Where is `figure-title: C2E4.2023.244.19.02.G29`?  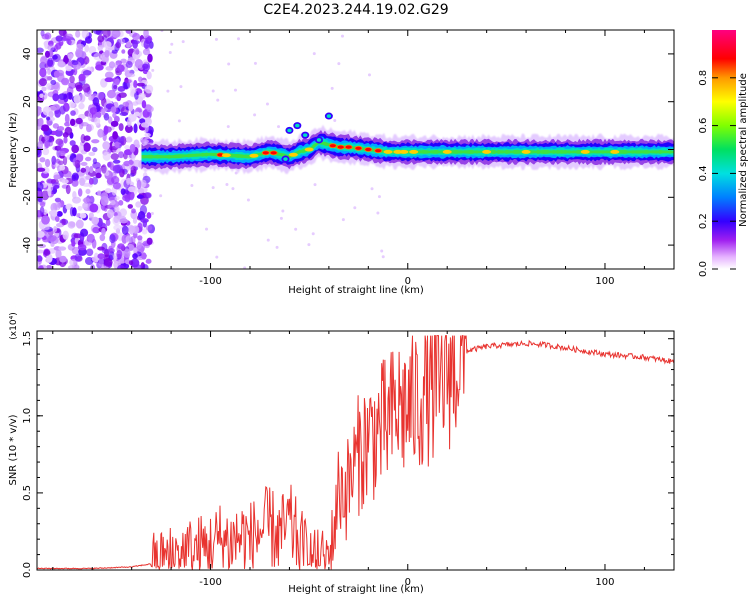 figure-title: C2E4.2023.244.19.02.G29 is located at coordinates (355, 10).